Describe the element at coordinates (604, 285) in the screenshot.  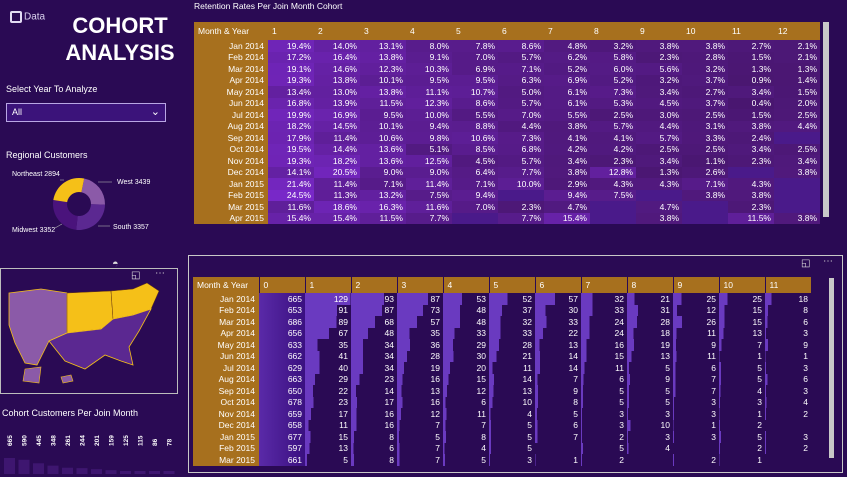
I see `count-header-col: 7` at that location.